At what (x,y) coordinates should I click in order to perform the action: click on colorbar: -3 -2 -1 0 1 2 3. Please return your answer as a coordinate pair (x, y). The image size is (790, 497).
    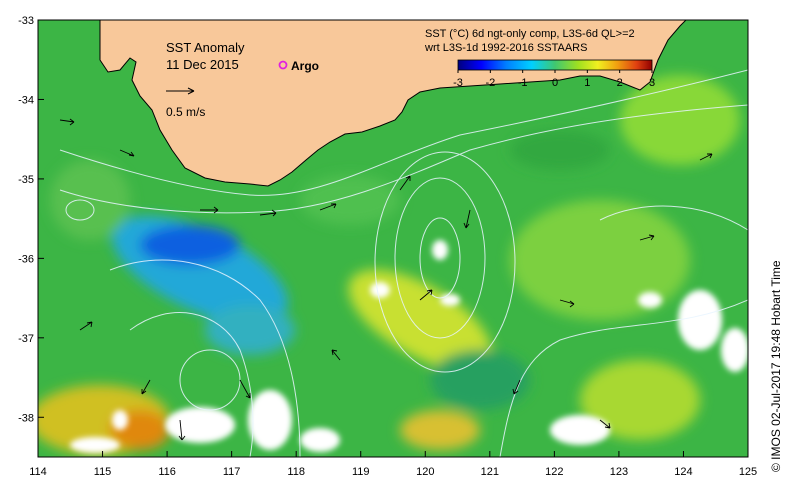
    Looking at the image, I should click on (554, 74).